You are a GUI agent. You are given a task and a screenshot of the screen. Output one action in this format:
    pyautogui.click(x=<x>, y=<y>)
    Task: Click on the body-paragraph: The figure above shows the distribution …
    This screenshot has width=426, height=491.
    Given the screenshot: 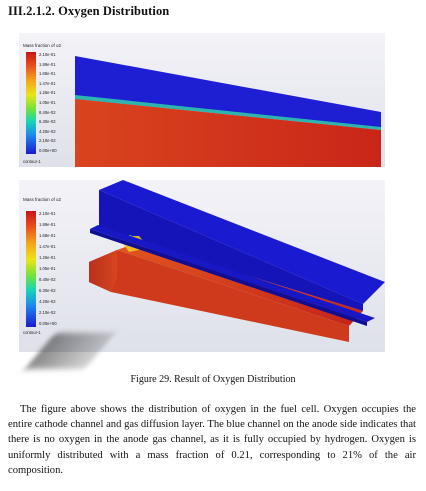 What is the action you would take?
    pyautogui.click(x=212, y=440)
    